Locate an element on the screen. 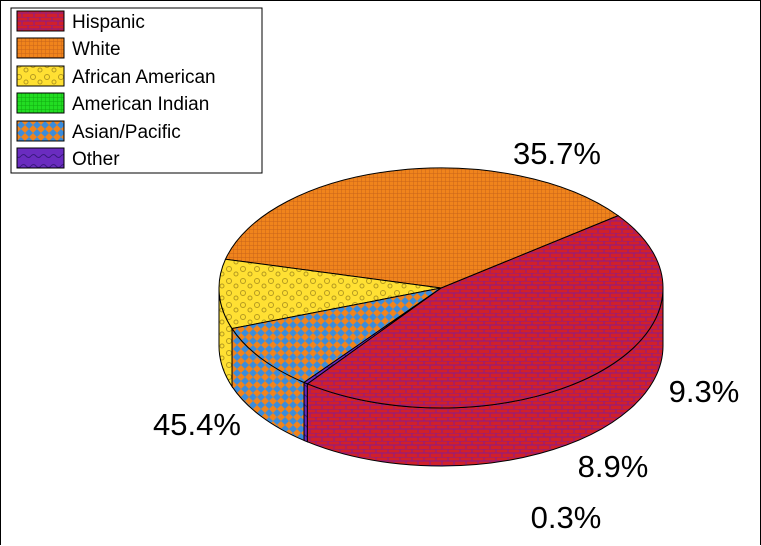 The width and height of the screenshot is (761, 546). slice-label-asian-pacific: 8.9% is located at coordinates (613, 466).